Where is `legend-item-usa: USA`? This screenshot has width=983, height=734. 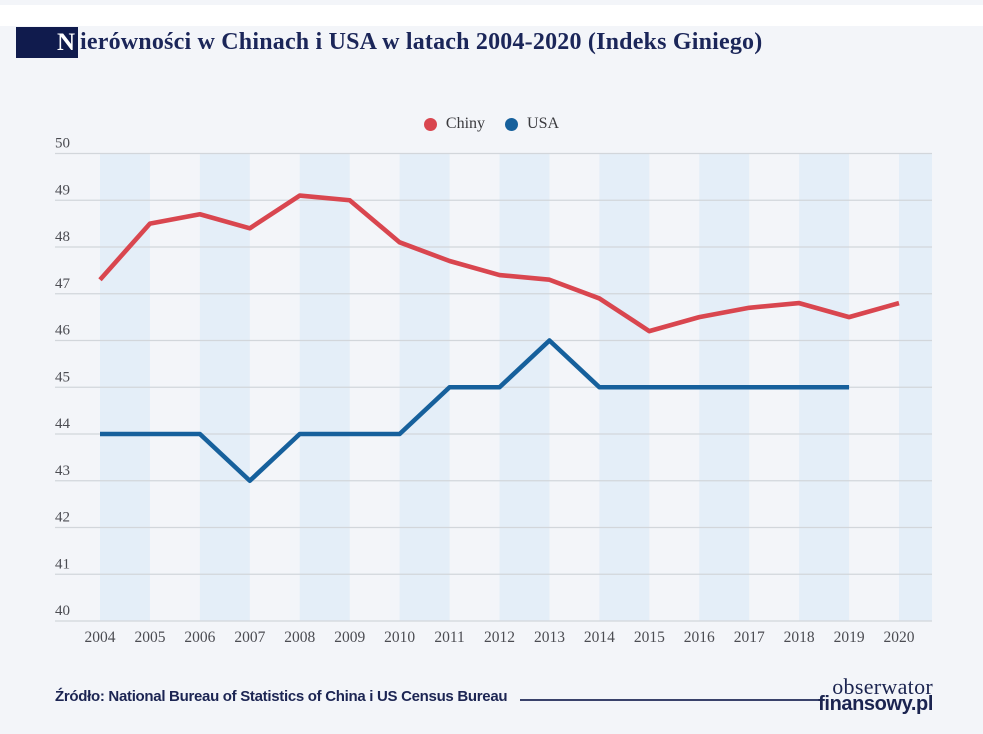 legend-item-usa: USA is located at coordinates (532, 124).